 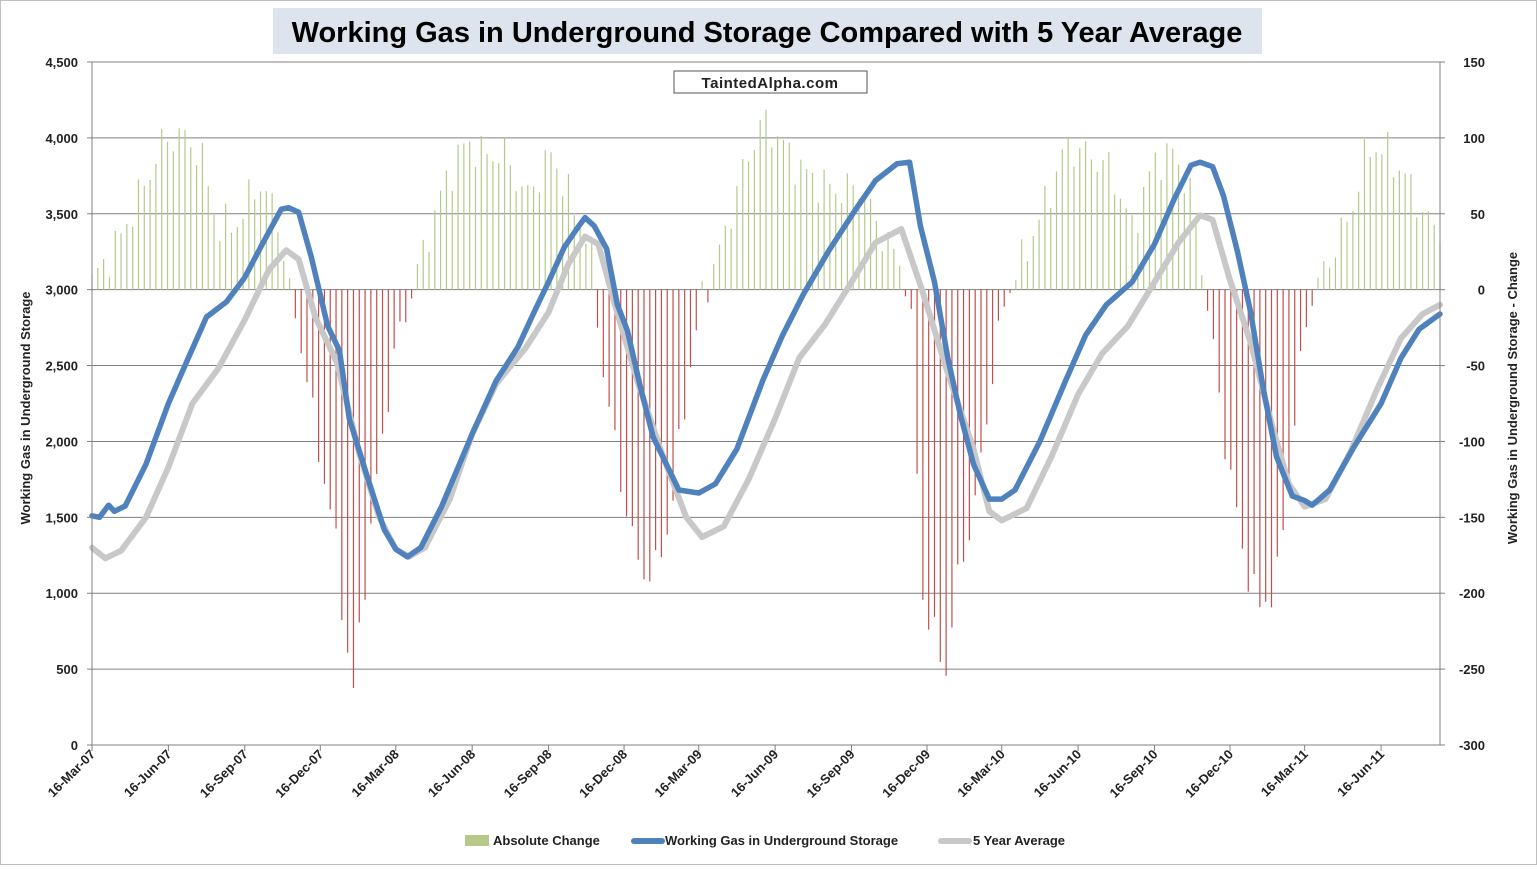 I want to click on y-axis-title: Working Gas in Underground Storage, so click(x=25, y=407).